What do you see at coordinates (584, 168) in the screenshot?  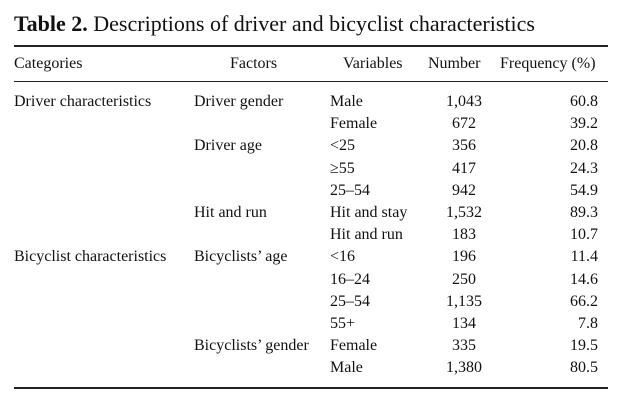 I see `row-frequency: 24.3` at bounding box center [584, 168].